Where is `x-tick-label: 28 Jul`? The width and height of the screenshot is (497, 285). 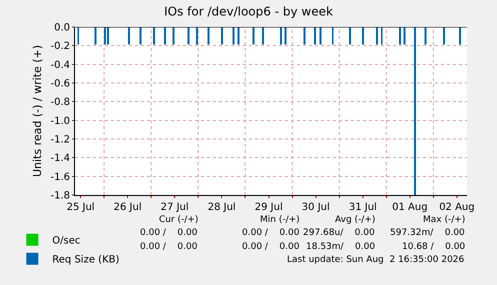 x-tick-label: 28 Jul is located at coordinates (222, 207).